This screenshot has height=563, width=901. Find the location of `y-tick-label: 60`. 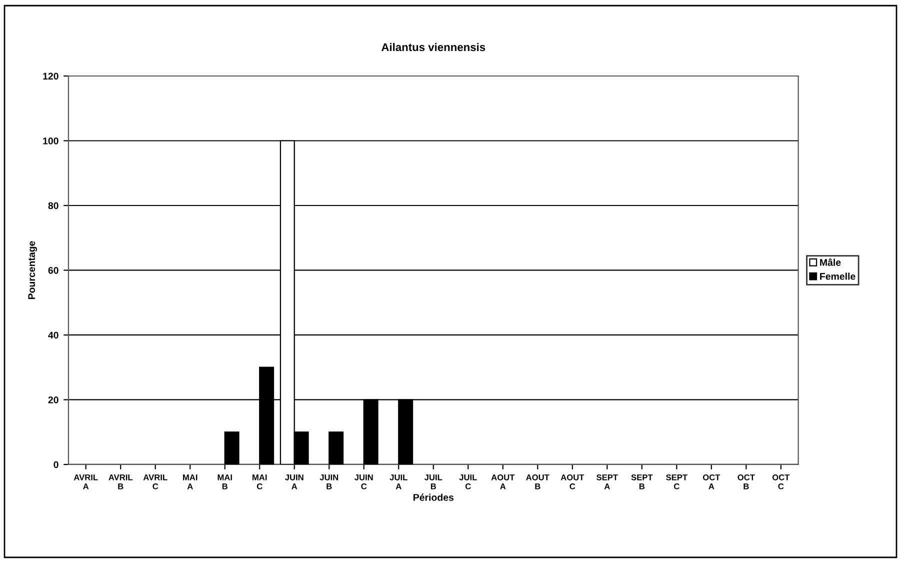

y-tick-label: 60 is located at coordinates (53, 270).